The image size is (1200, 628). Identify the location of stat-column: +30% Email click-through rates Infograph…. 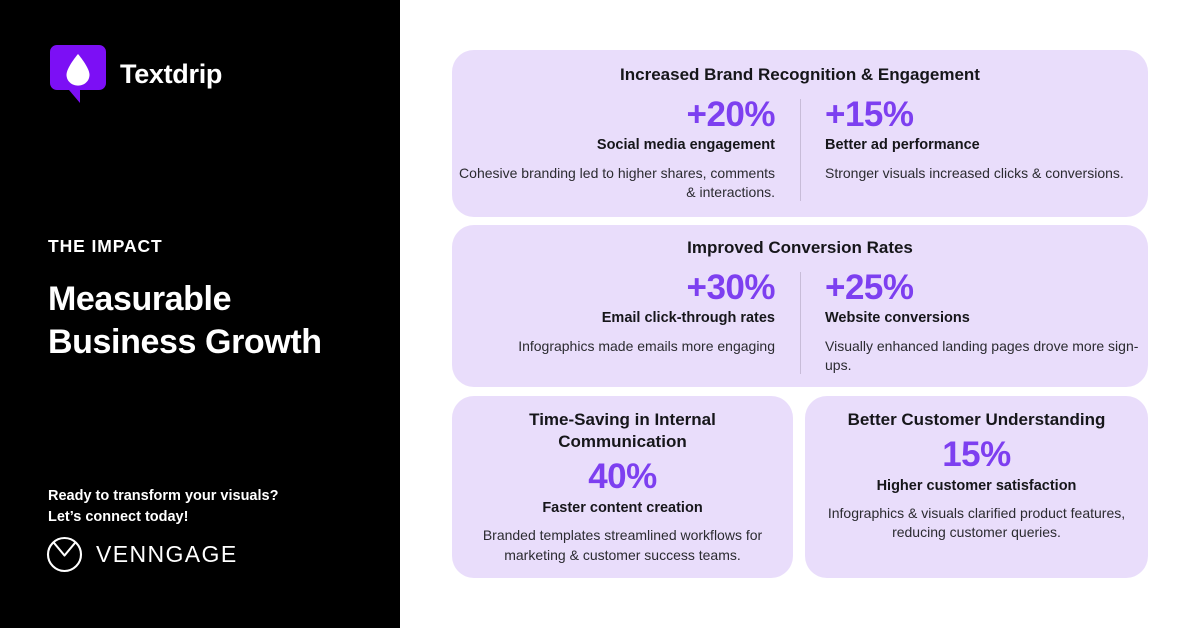
(626, 322).